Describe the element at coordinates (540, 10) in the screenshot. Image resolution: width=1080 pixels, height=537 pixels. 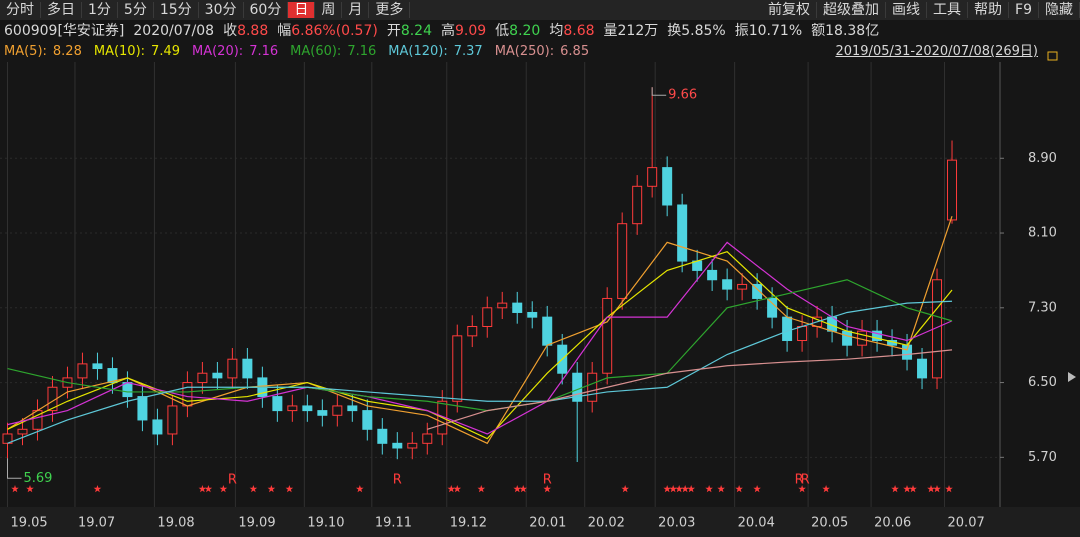
I see `toolbar: 分时 多日 1分 5分 15分 30分 60分日周月更多 前复权 超级叠加 画线 工具 帮助 F9 隐藏` at that location.